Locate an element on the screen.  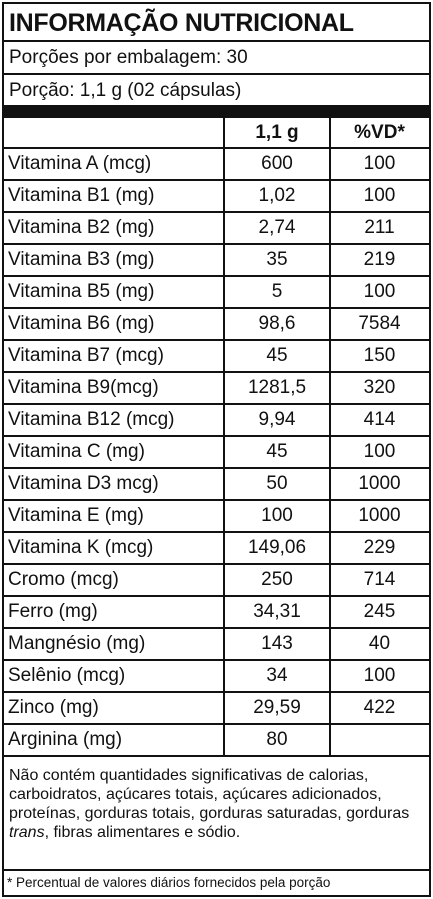
nutrient-name: Vitamina B3 (mg) is located at coordinates (81, 259).